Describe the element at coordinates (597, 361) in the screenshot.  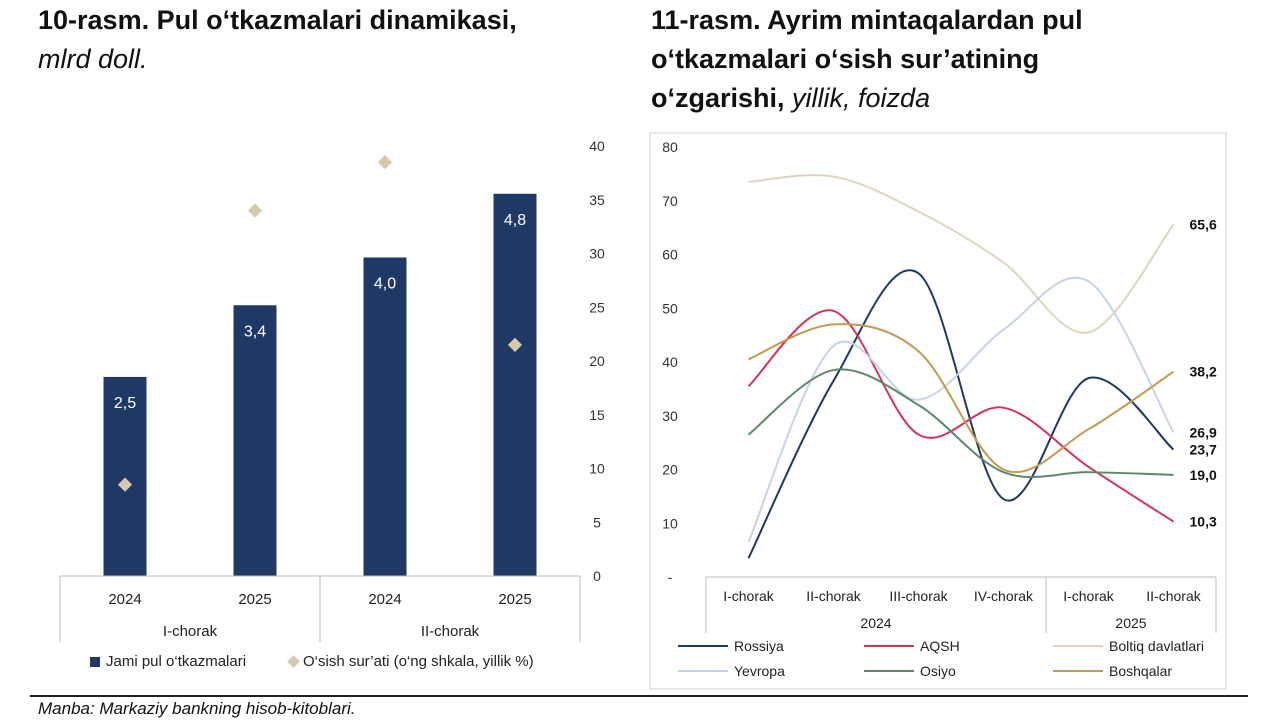
I see `right-axis-tick-4: 20` at that location.